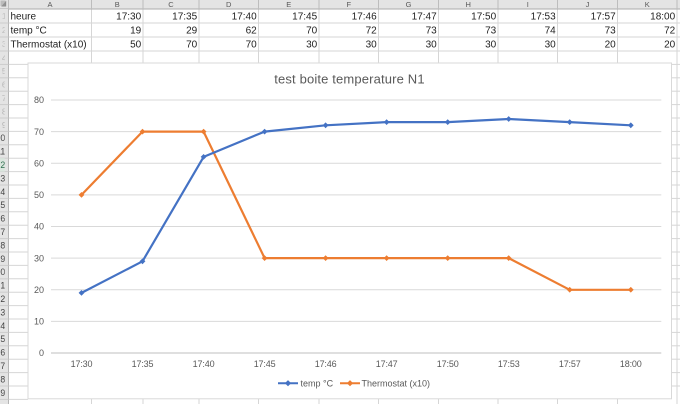 Image resolution: width=680 pixels, height=409 pixels. Describe the element at coordinates (4, 85) in the screenshot. I see `svg-text: 6` at that location.